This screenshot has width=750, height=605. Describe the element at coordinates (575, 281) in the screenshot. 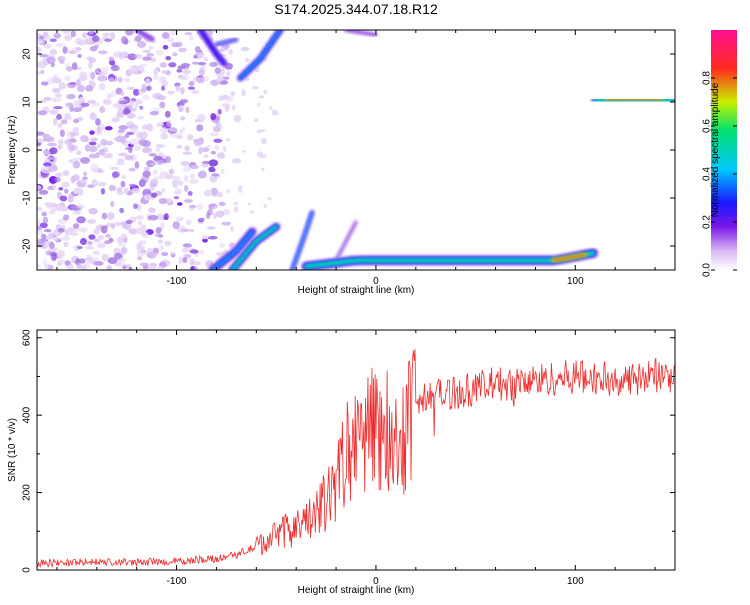

I see `x-tick-label: 100` at that location.